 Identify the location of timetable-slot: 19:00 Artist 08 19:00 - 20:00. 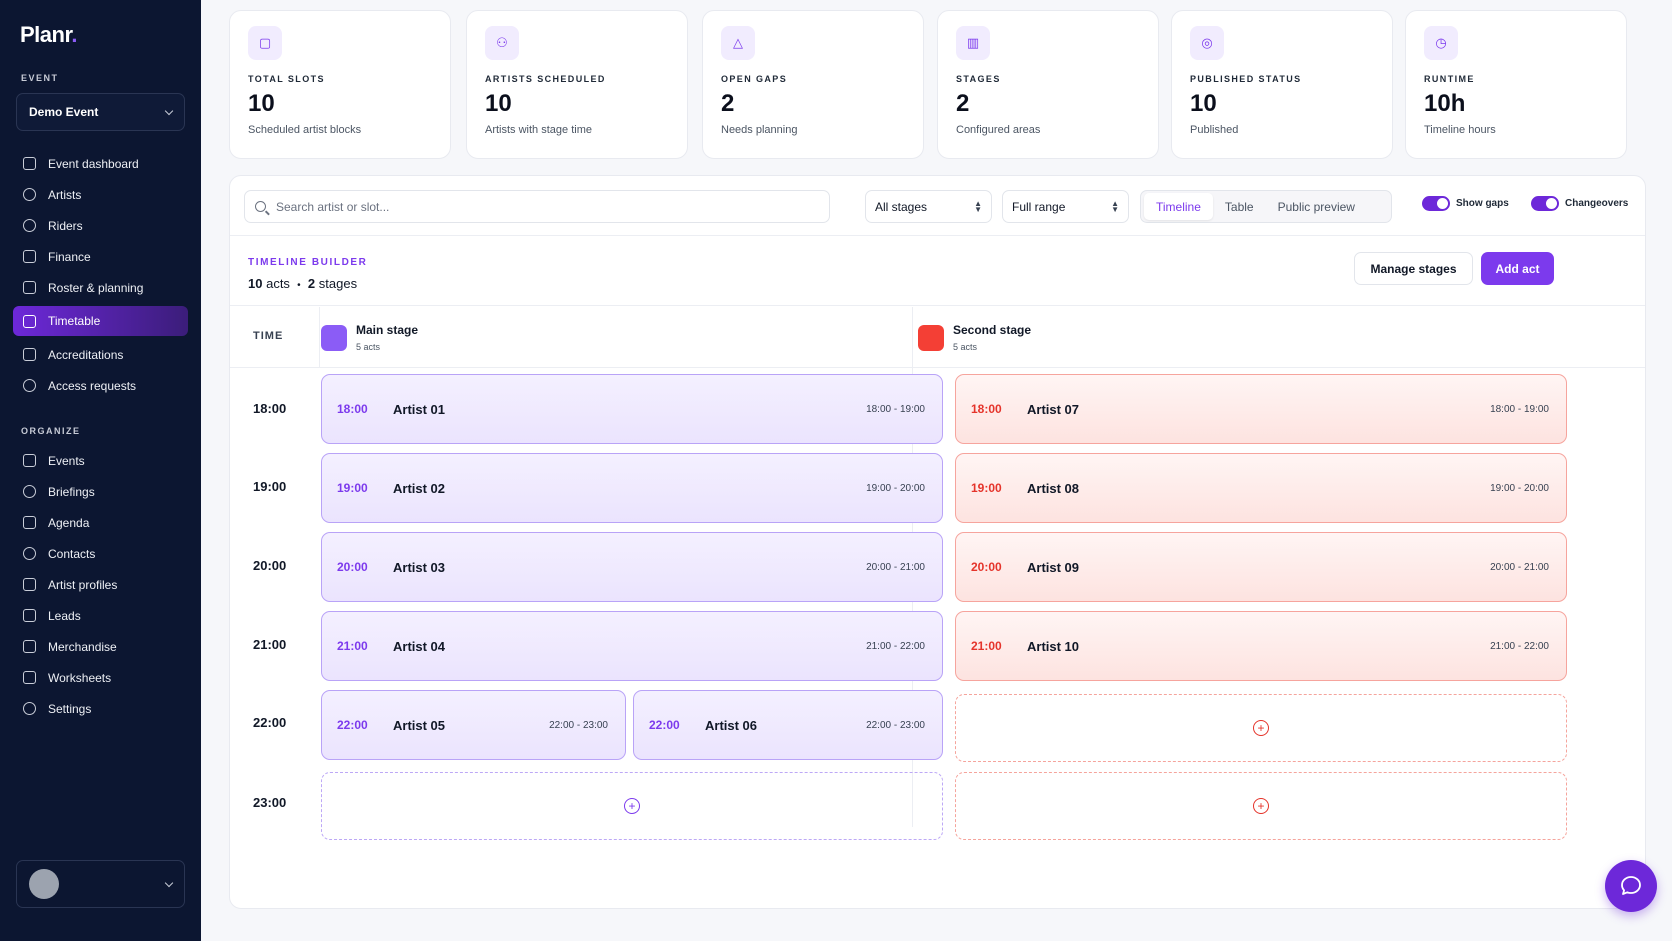
(1261, 488).